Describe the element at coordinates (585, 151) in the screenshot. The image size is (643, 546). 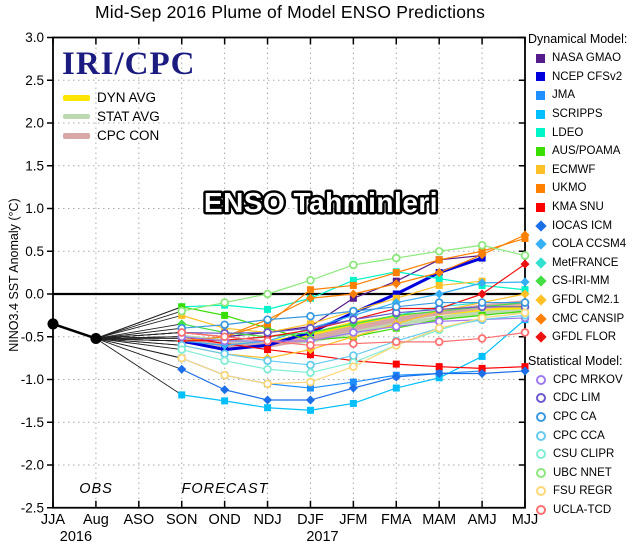
I see `legend-item-aus-poama: AUS/POAMA` at that location.